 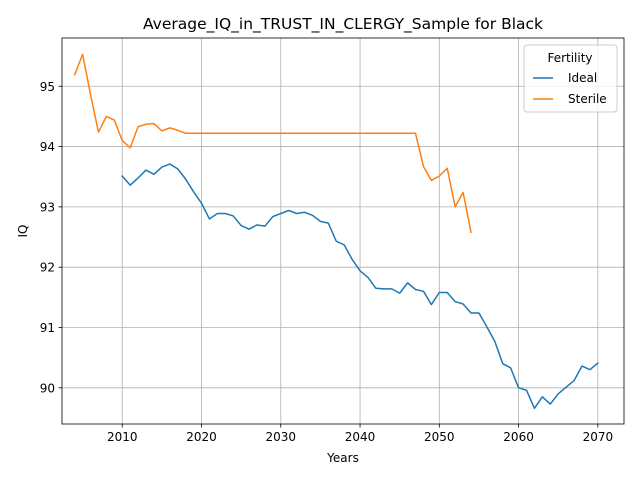 I want to click on x-tick-label: 2030, so click(x=281, y=437).